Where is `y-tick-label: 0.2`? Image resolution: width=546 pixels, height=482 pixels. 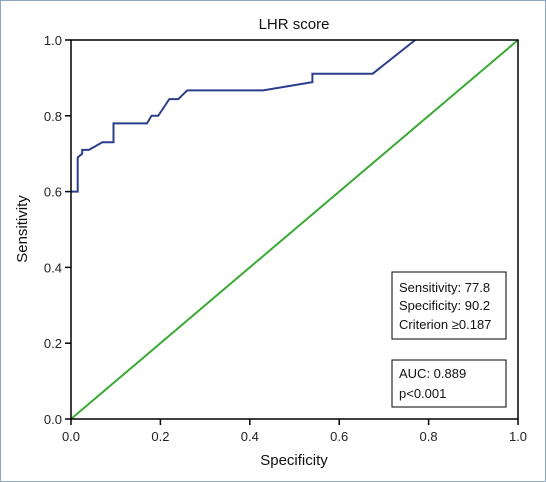 y-tick-label: 0.2 is located at coordinates (53, 343).